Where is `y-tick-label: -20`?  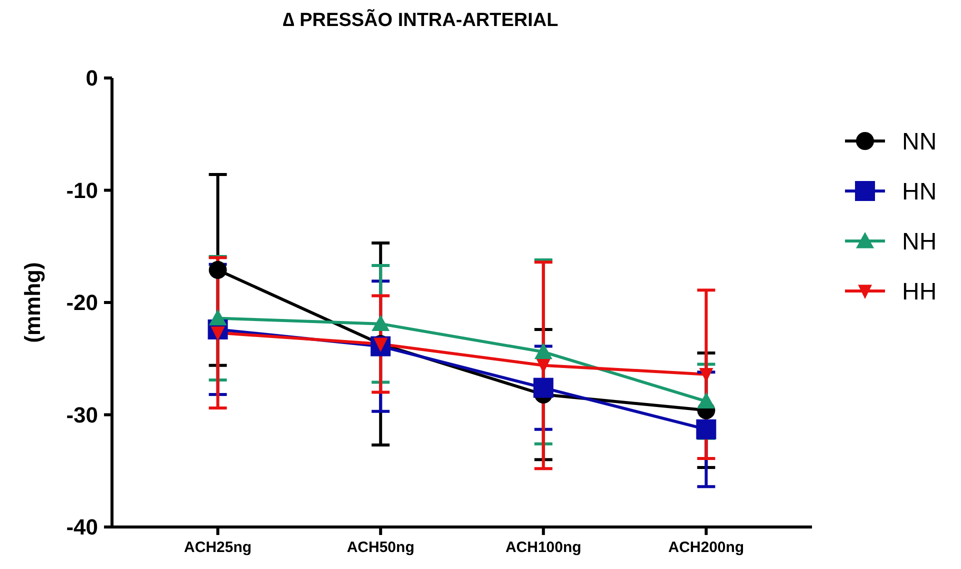
y-tick-label: -20 is located at coordinates (82, 303).